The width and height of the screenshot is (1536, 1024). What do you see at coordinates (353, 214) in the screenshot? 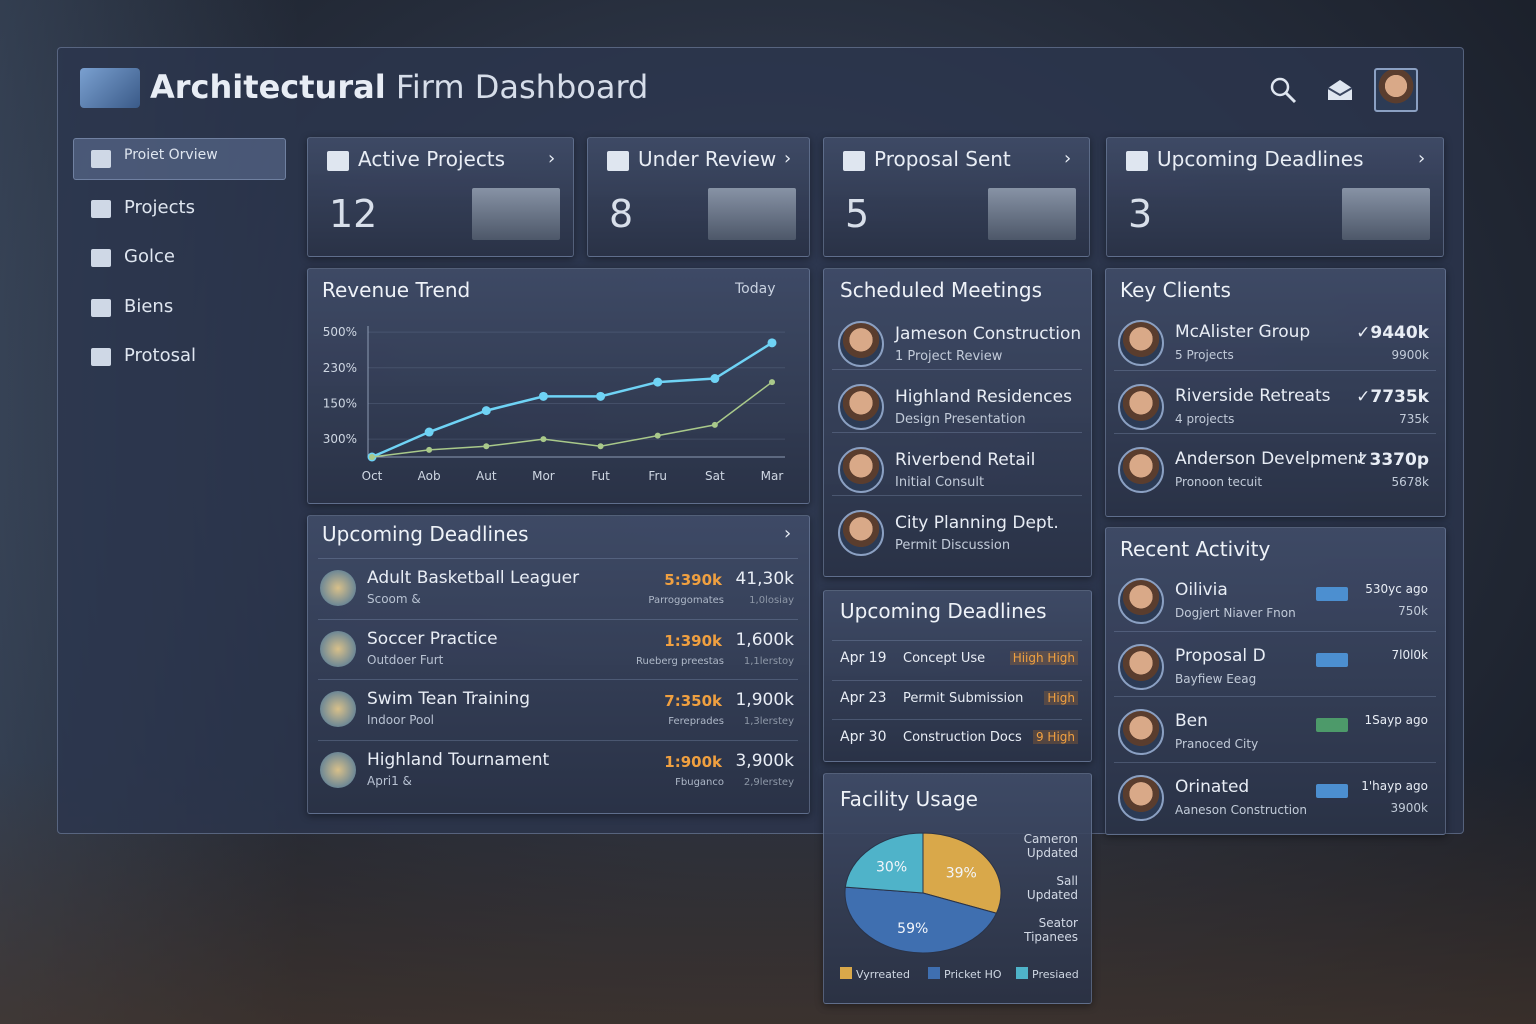
I see `stat-value: 12` at bounding box center [353, 214].